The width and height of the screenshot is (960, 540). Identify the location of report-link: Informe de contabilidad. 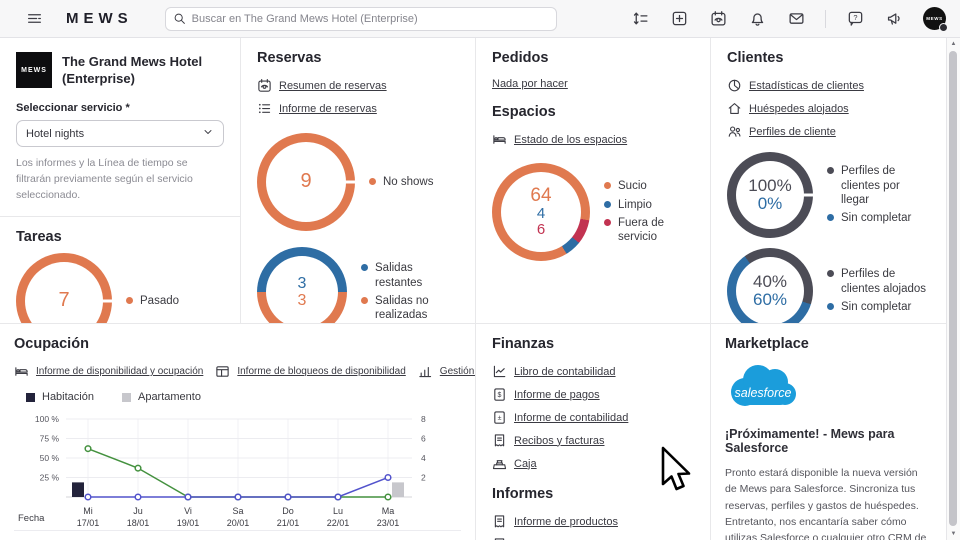
(571, 417).